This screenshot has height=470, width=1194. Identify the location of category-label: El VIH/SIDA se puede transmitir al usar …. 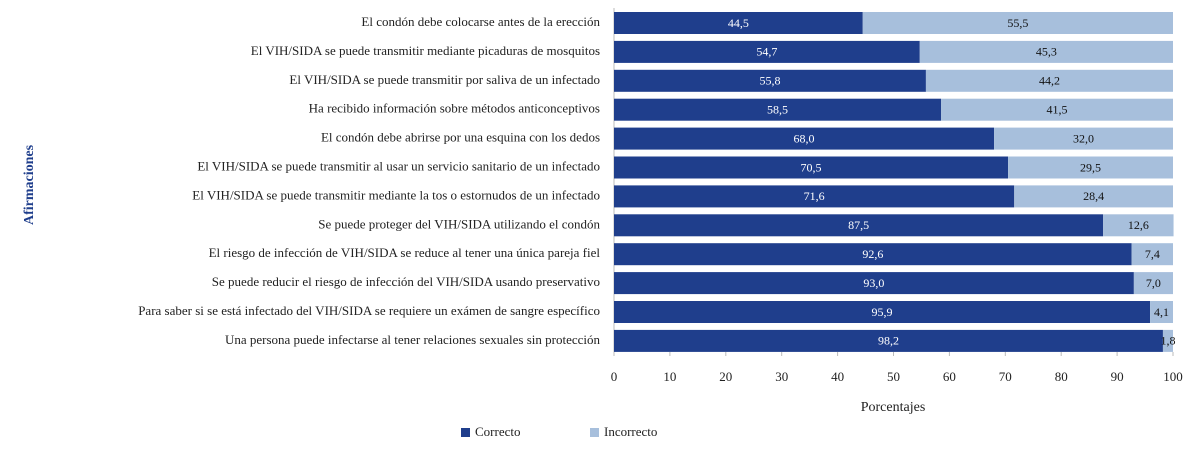
(398, 165).